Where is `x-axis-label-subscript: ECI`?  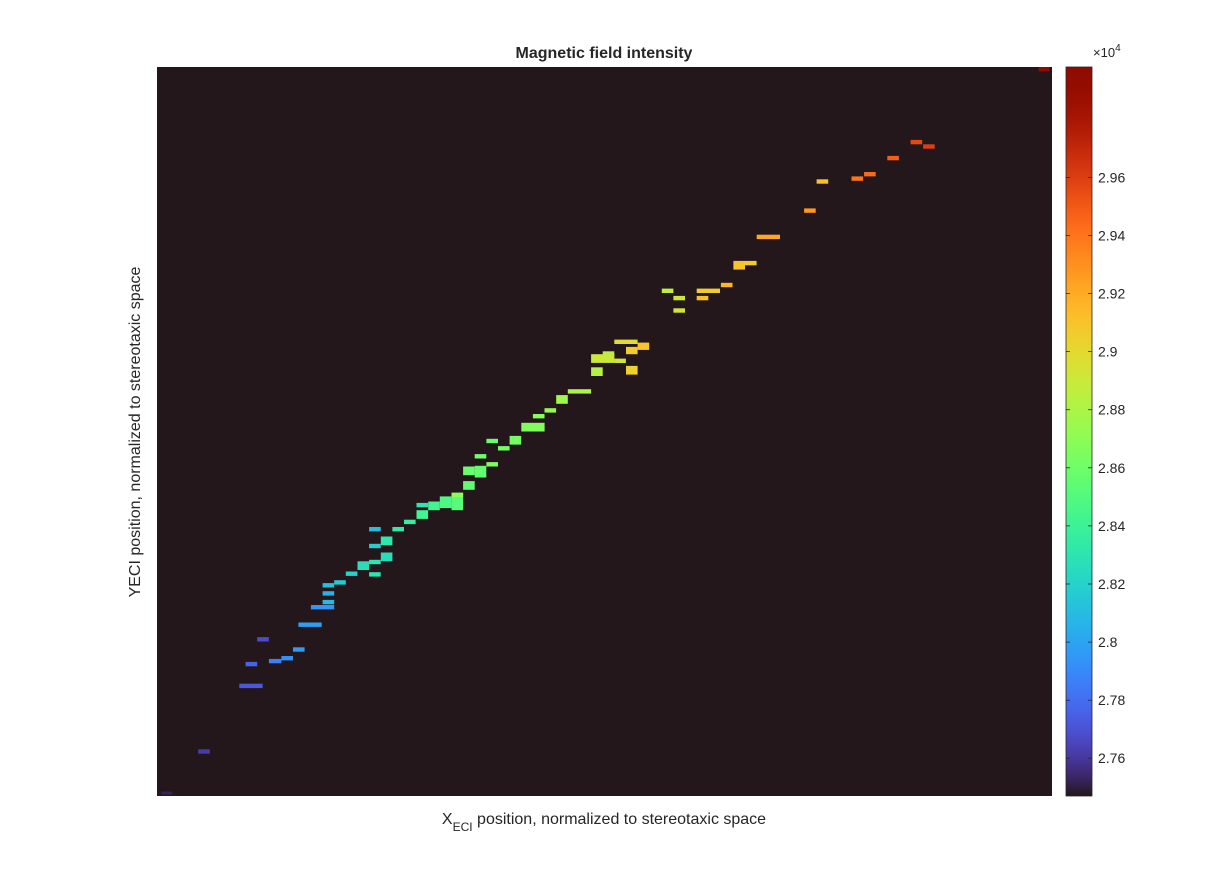
x-axis-label-subscript: ECI is located at coordinates (463, 827).